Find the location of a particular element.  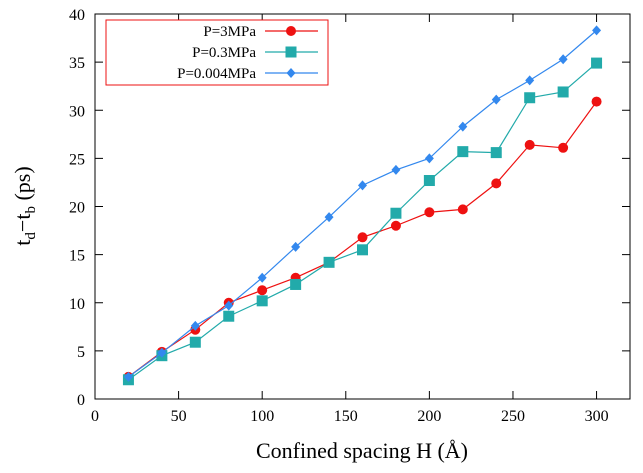

x-tick-label: 300 is located at coordinates (597, 416).